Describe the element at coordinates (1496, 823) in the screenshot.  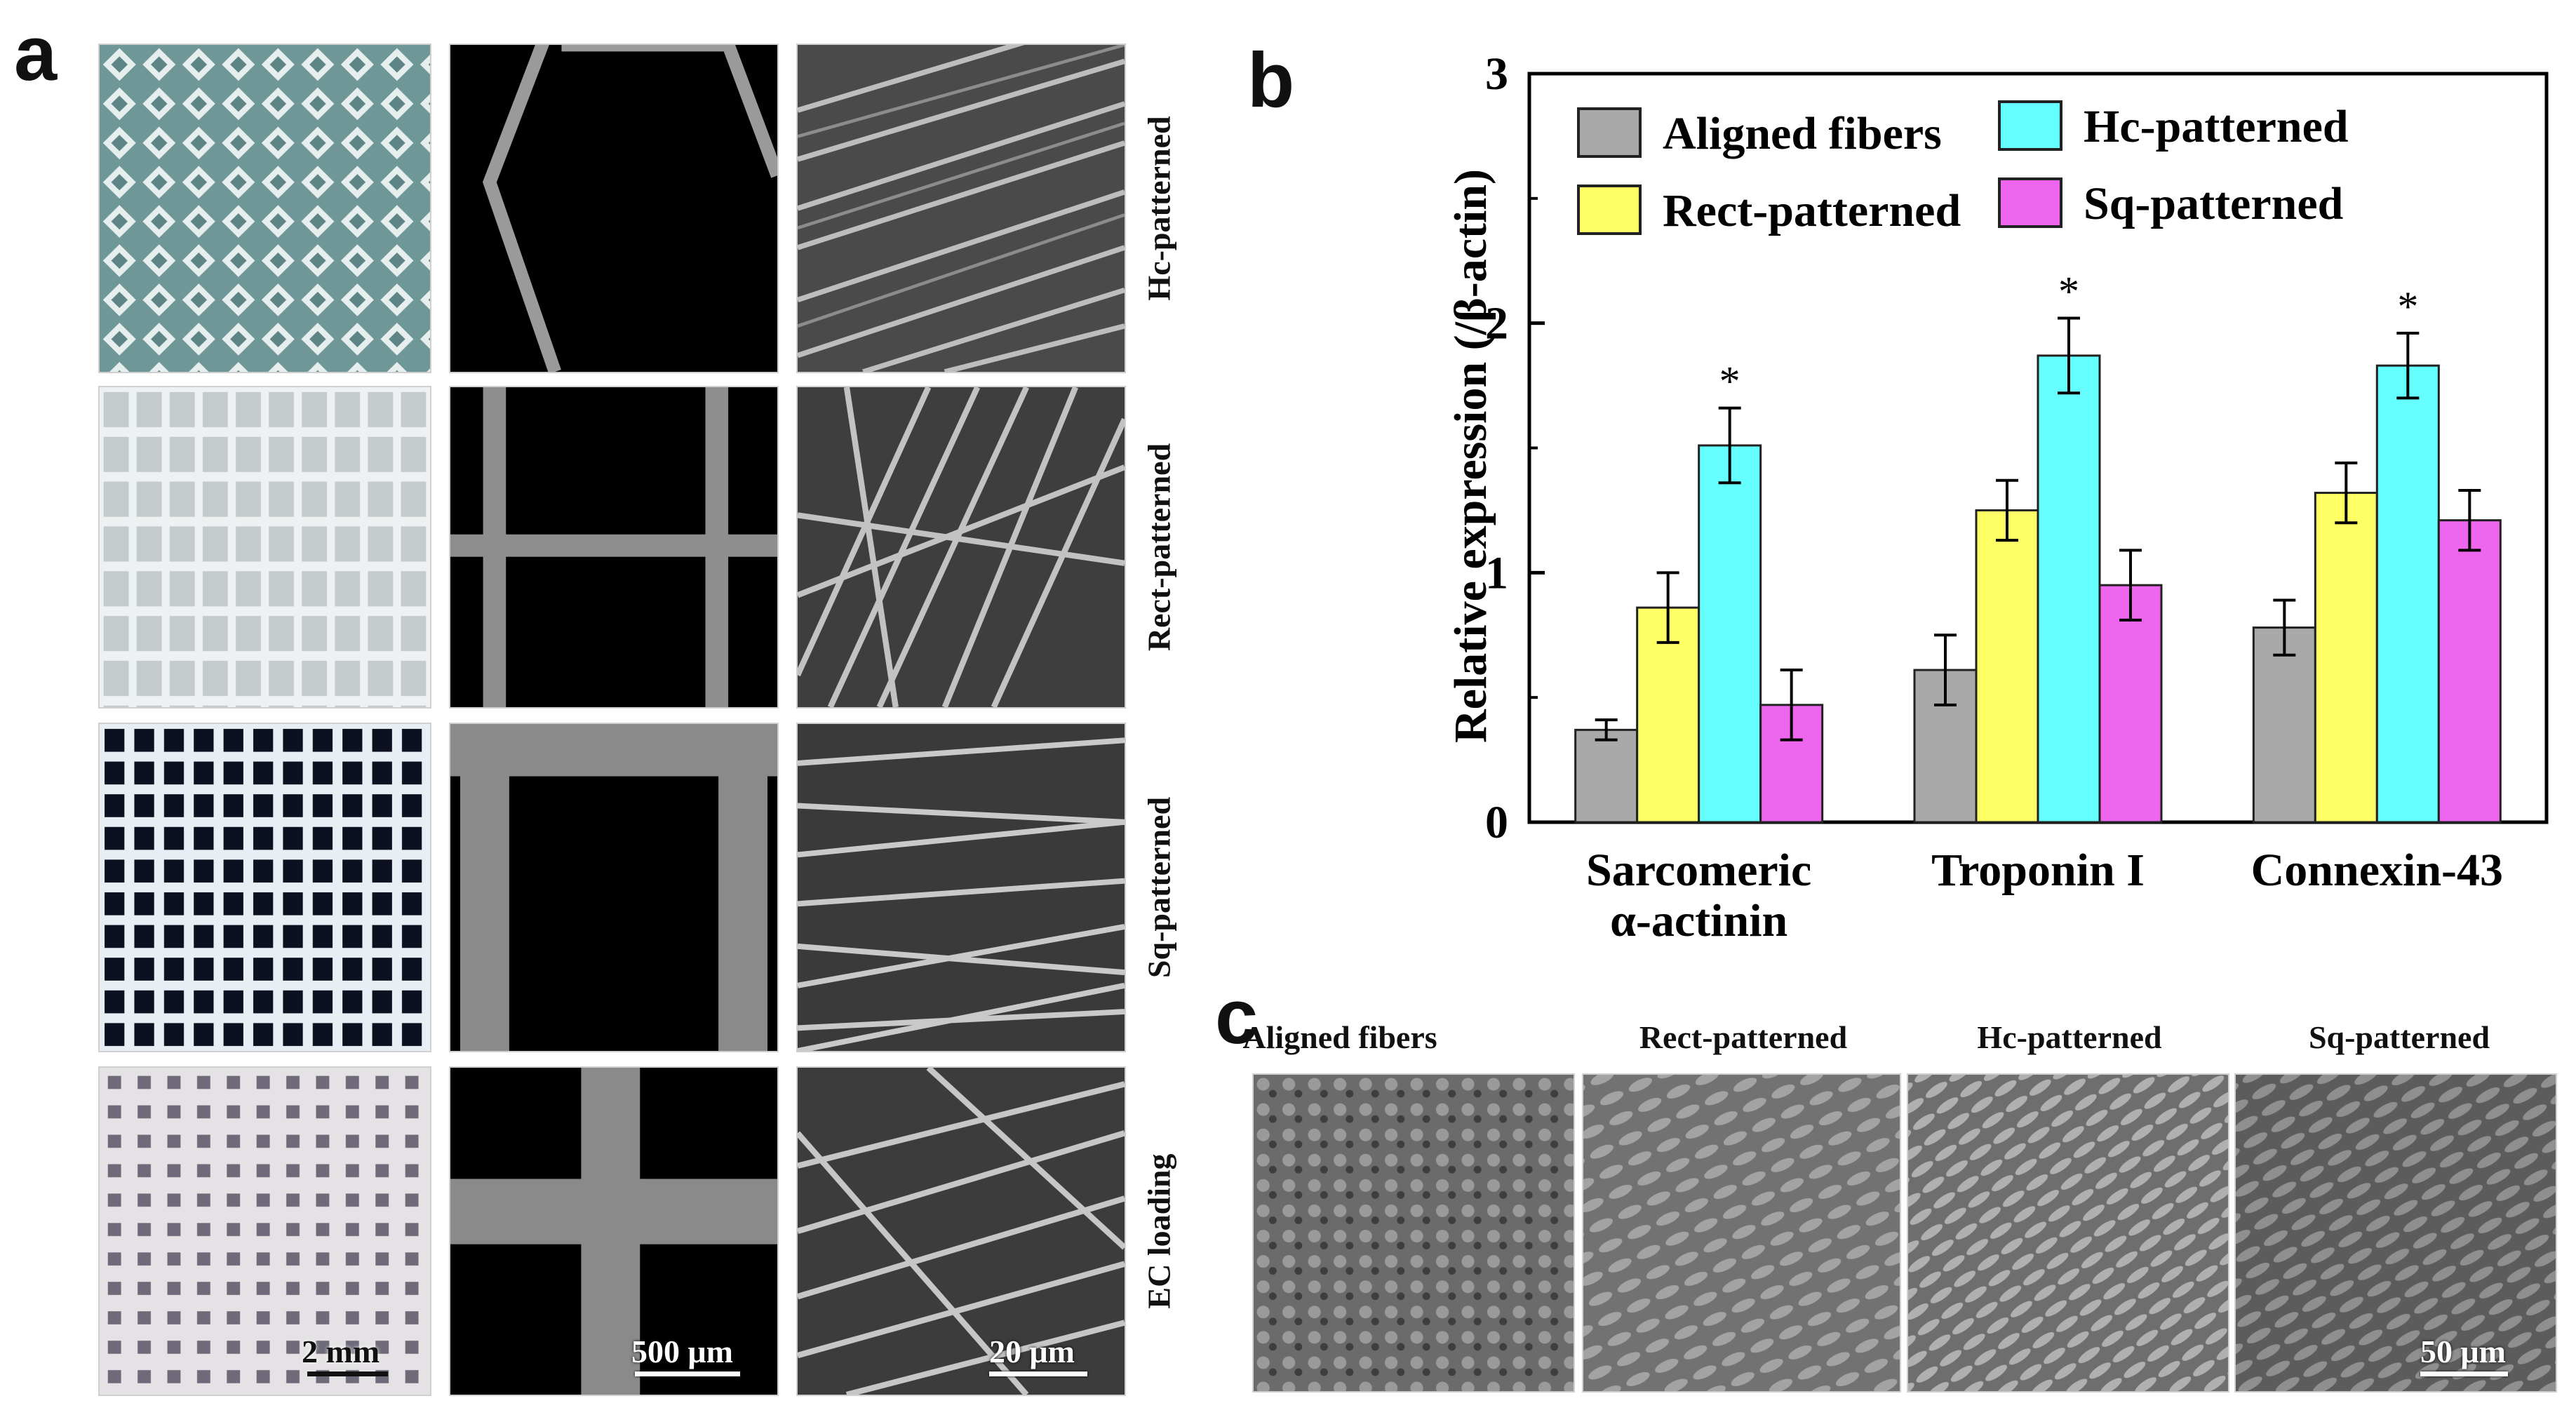
I see `y-tick-label: 0` at that location.